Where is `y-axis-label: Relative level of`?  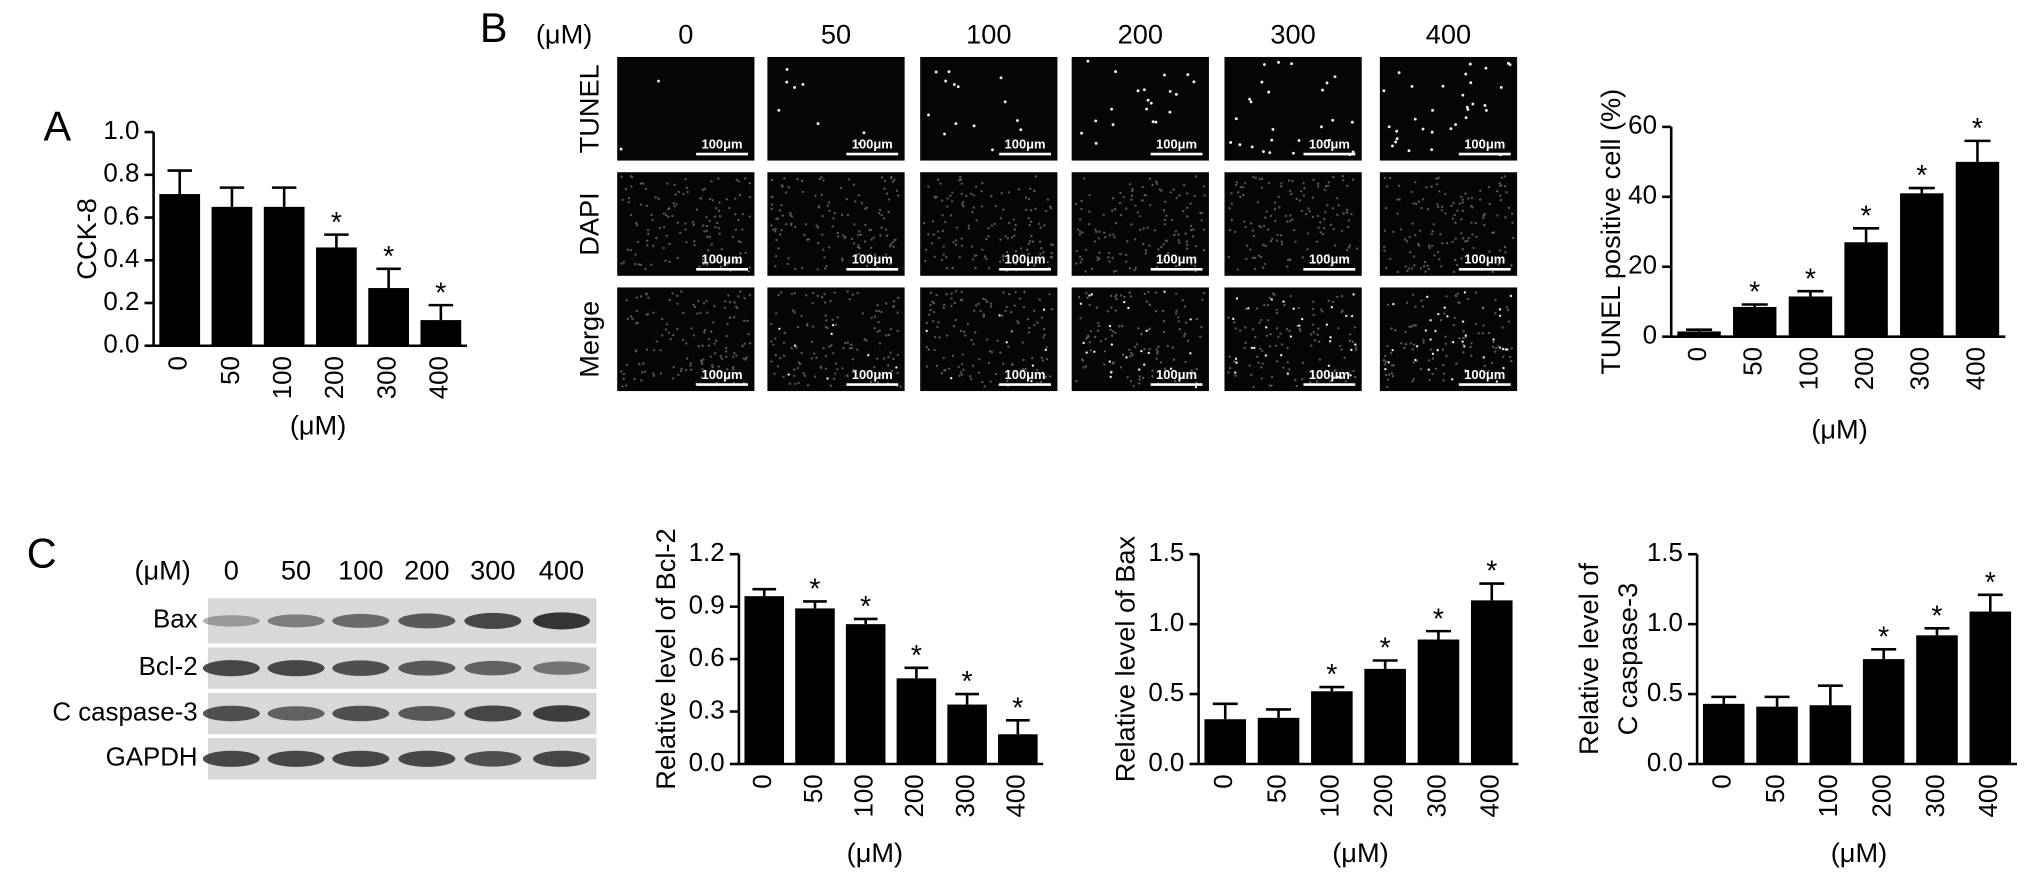 y-axis-label: Relative level of is located at coordinates (1588, 659).